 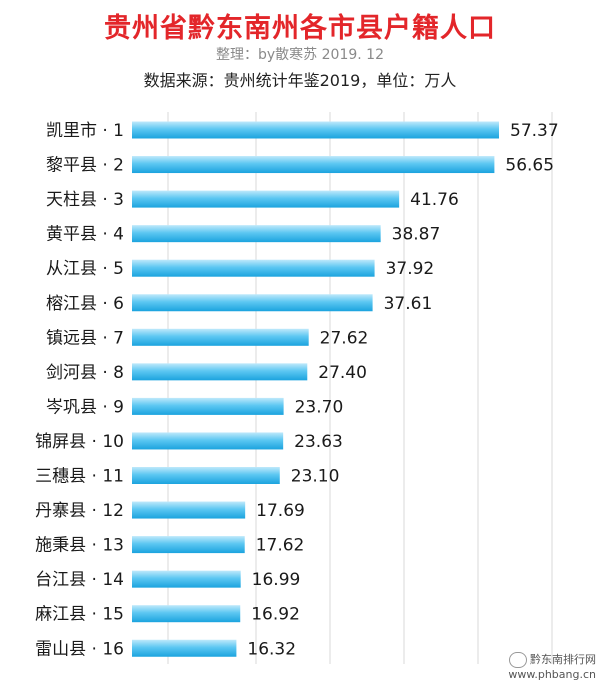 I want to click on value-label: 23.63, so click(x=318, y=442).